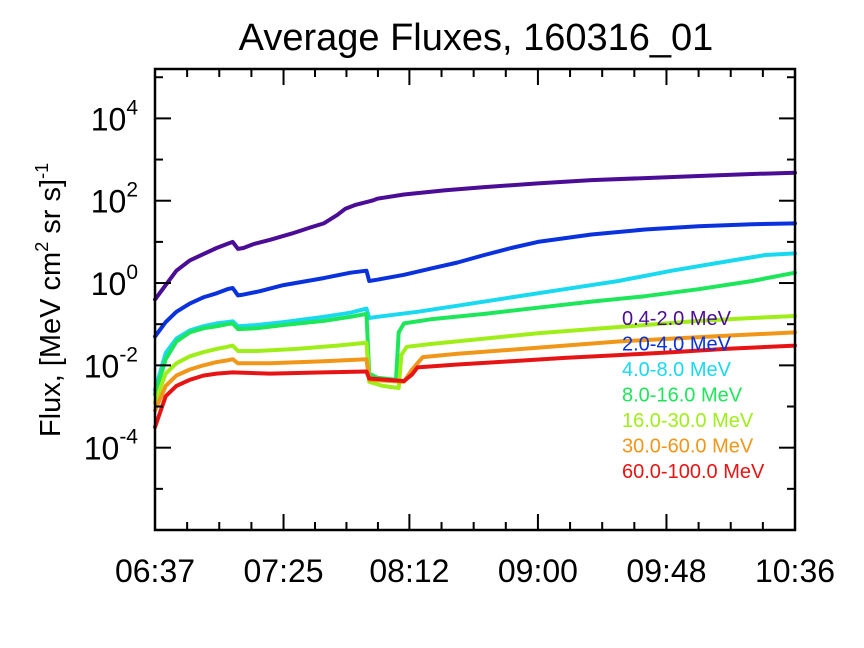 The height and width of the screenshot is (648, 864). What do you see at coordinates (682, 396) in the screenshot?
I see `legend-entry-4: 8.0-16.0 MeV` at bounding box center [682, 396].